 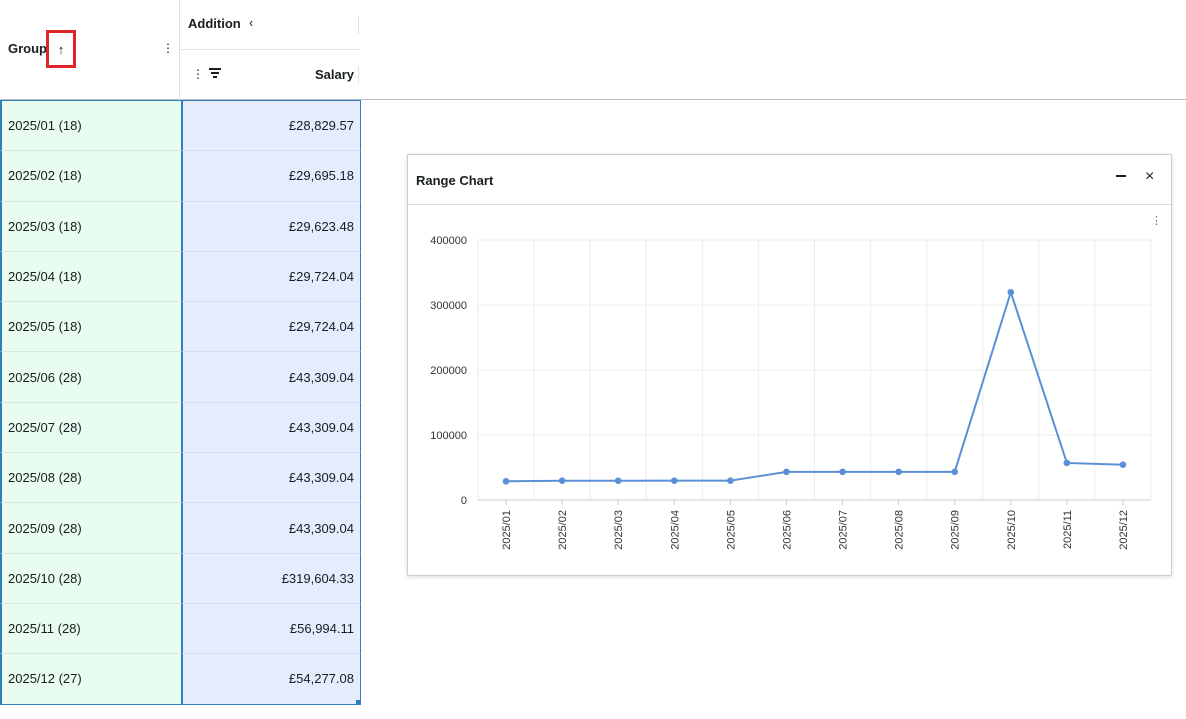 I want to click on group-cell: 2025/03 (18), so click(x=90, y=226).